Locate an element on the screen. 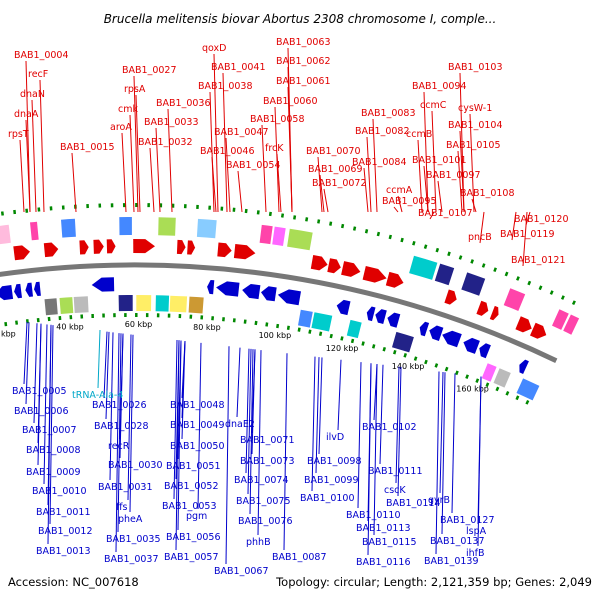 The width and height of the screenshot is (600, 600). reverse-label: BAB1_0067 is located at coordinates (241, 571).